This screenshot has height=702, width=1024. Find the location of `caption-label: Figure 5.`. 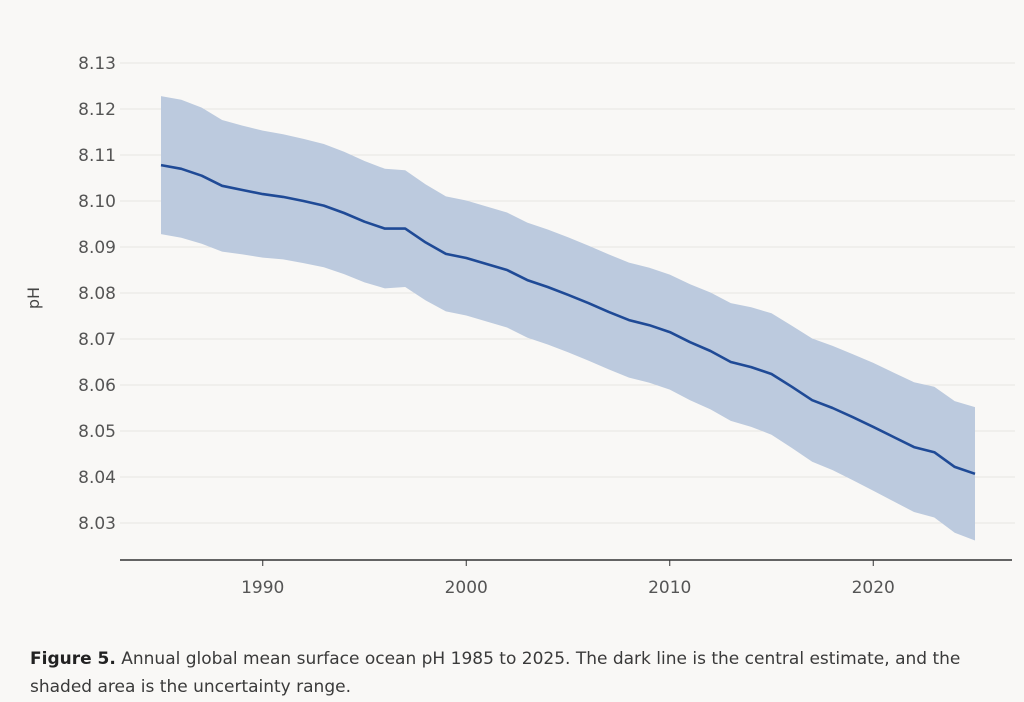

caption-label: Figure 5. is located at coordinates (73, 659).